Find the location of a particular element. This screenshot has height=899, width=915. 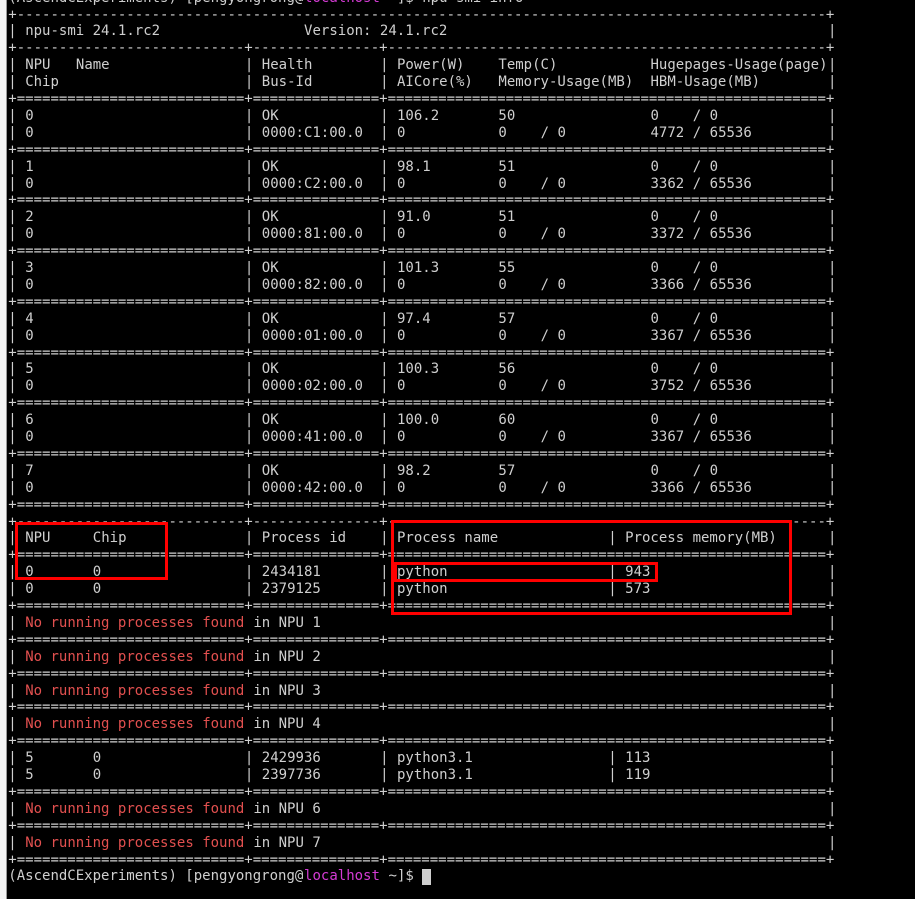

npu-chip-row: | | | | 0 0000:01:00.0 0 0 / 0 3367 / 65536 is located at coordinates (461, 336).